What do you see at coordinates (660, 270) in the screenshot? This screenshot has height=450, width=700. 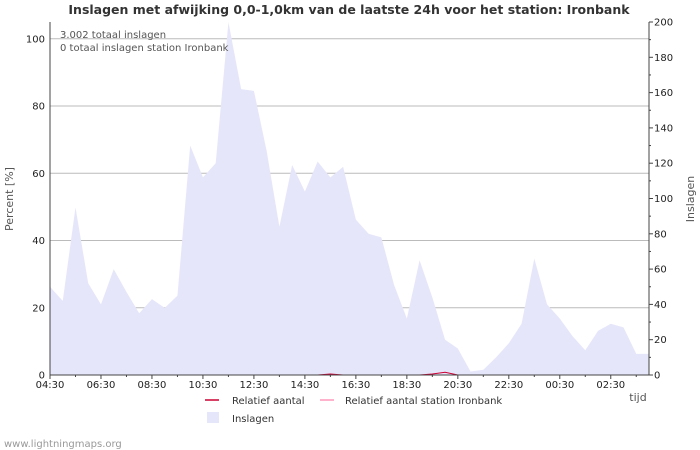 I see `y-right-tick-label: 60` at bounding box center [660, 270].